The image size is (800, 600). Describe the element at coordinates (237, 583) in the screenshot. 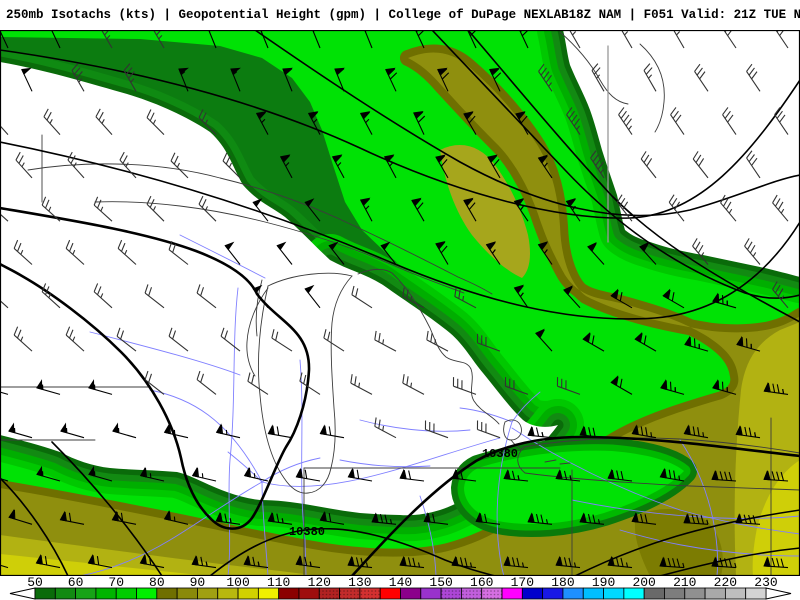

I see `colorbar-tick-label: 100` at that location.